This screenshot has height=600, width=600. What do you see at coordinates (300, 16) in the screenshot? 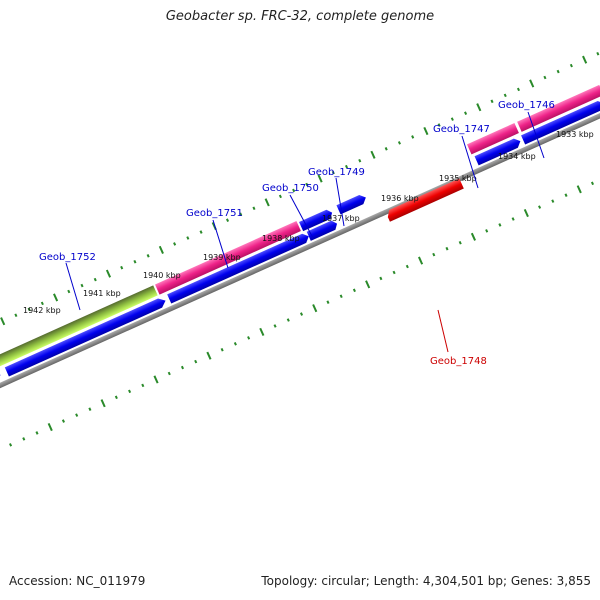
I see `map-title: Geobacter sp. FRC-32, complete genome` at bounding box center [300, 16].